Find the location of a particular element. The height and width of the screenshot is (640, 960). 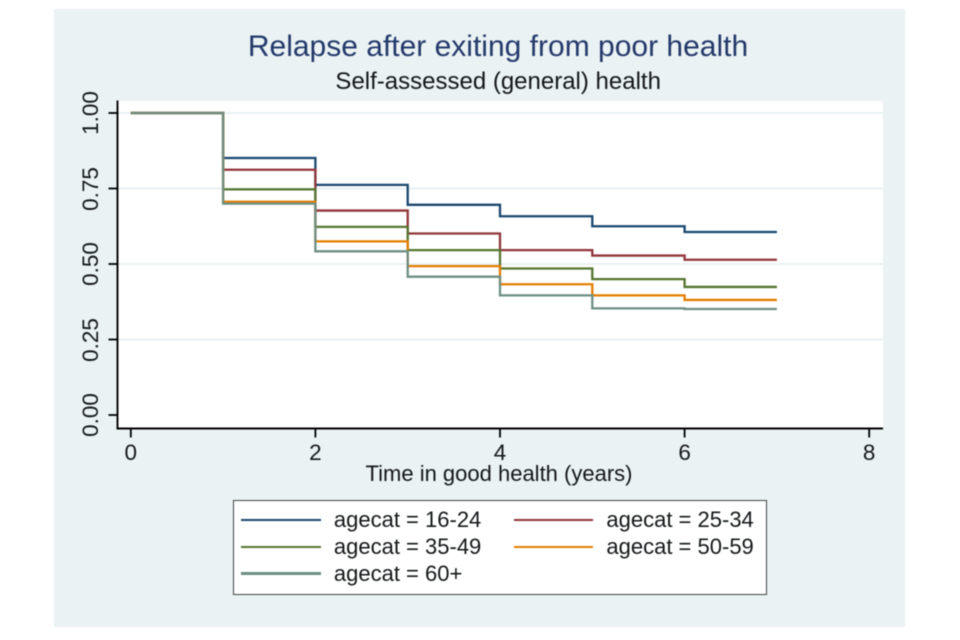

legend-label: agecat = 35-49 is located at coordinates (407, 546).